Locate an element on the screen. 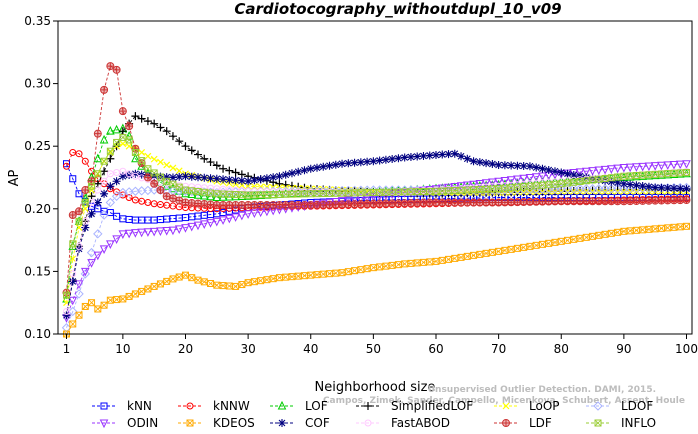 The image size is (698, 434). legend-item-kdeos: KDEOS is located at coordinates (216, 423).